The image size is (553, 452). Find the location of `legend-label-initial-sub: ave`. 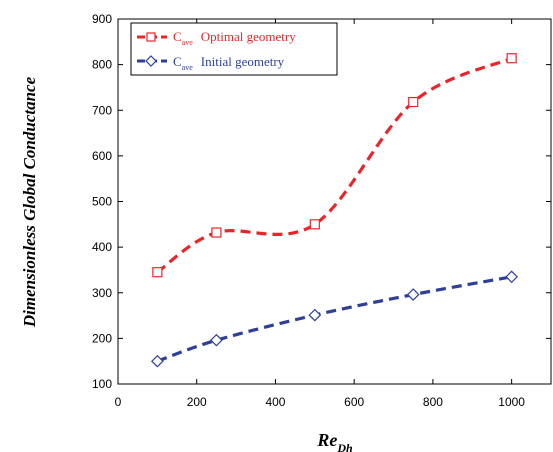

legend-label-initial-sub: ave is located at coordinates (188, 67).